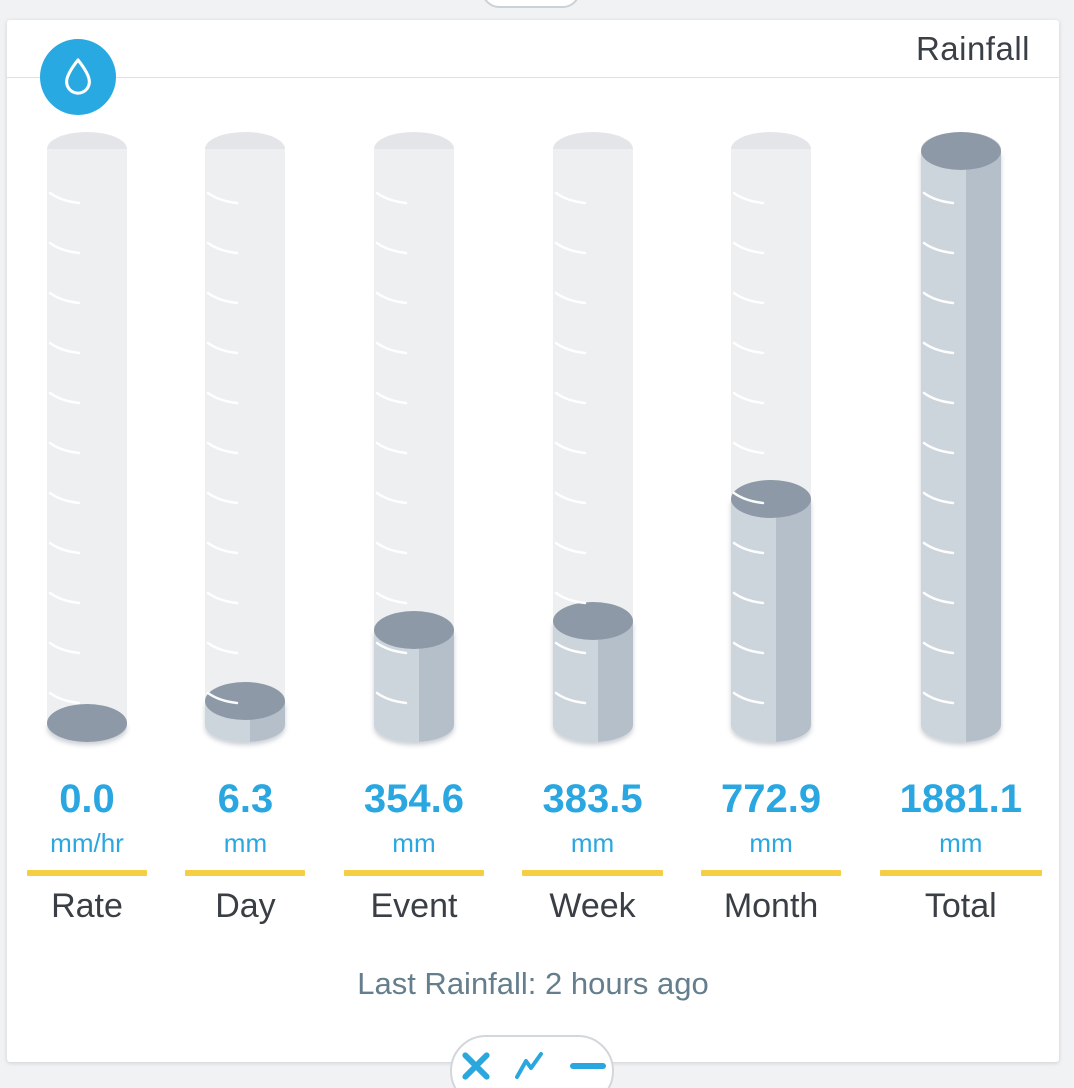 This screenshot has height=1088, width=1074. Describe the element at coordinates (972, 48) in the screenshot. I see `card-title: Rainfall` at that location.